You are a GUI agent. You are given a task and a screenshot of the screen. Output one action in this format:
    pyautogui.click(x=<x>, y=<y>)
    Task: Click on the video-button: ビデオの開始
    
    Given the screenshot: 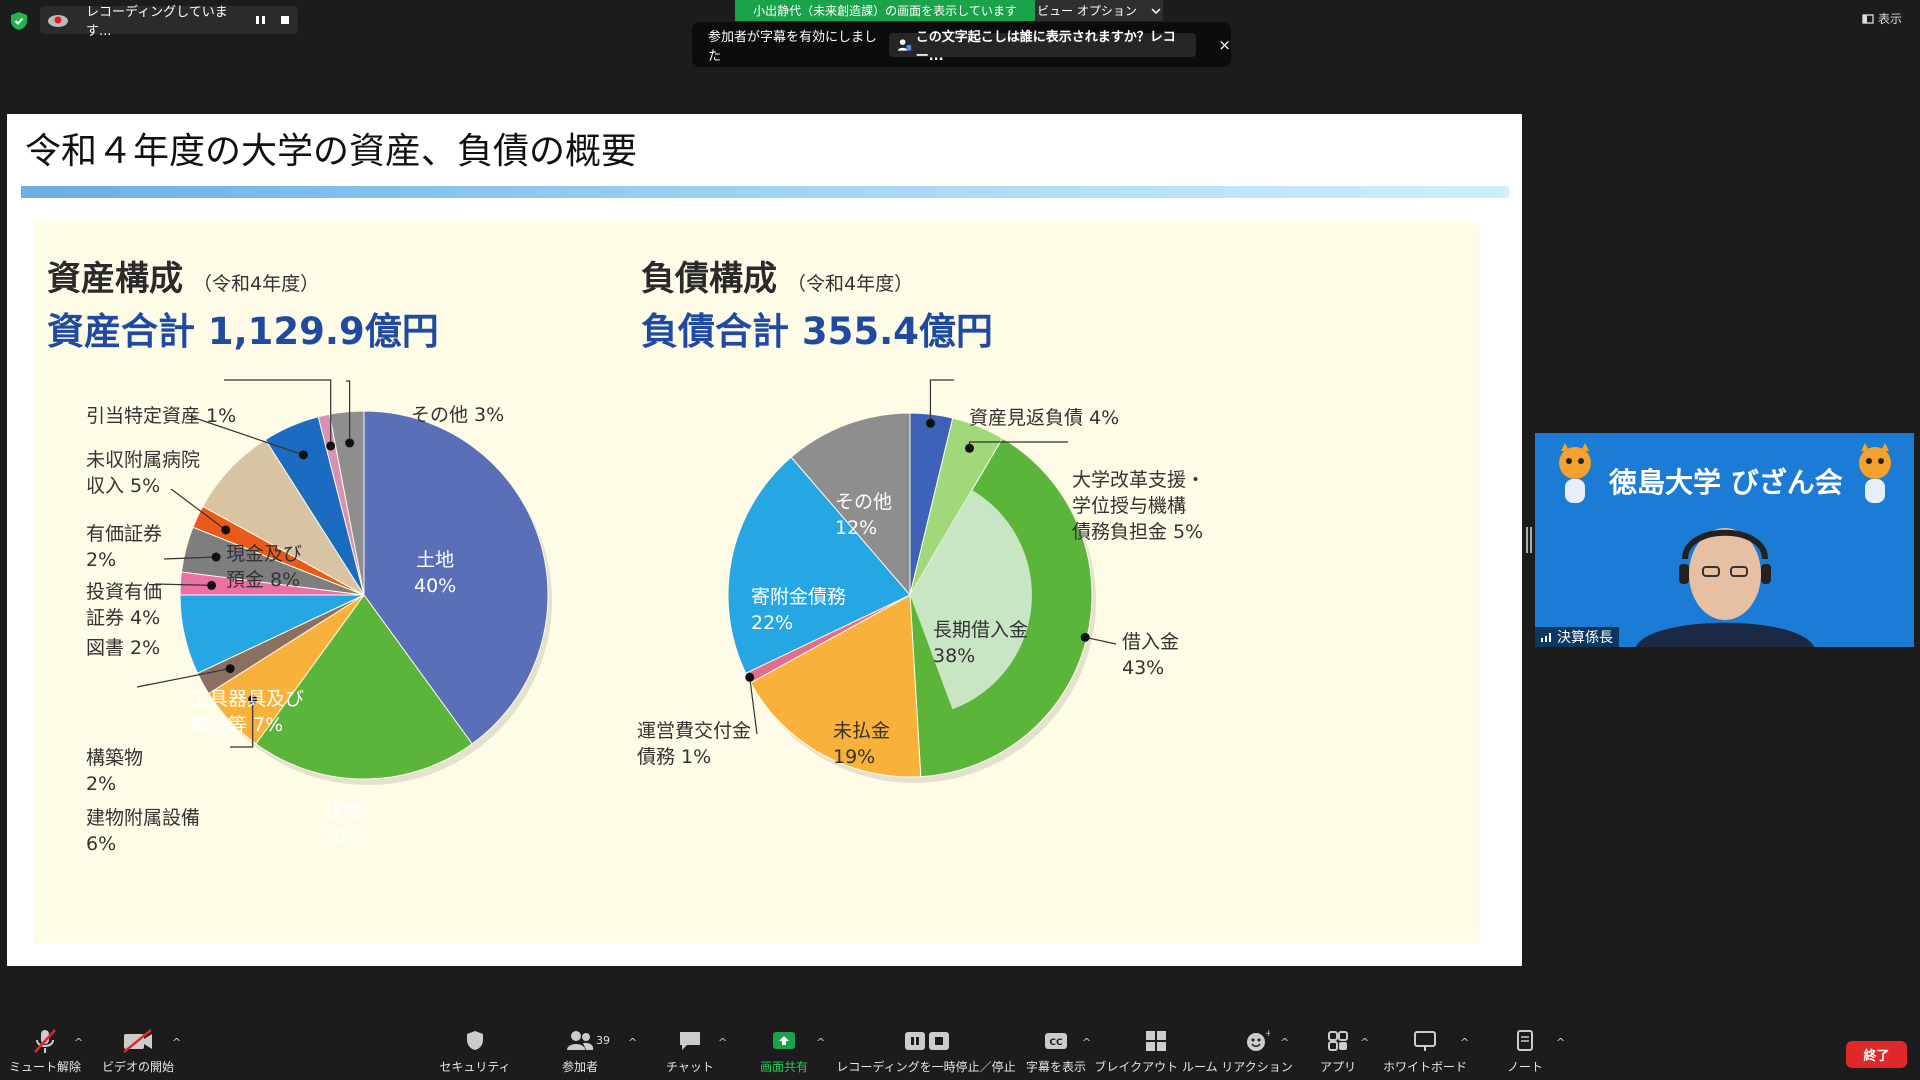 What is the action you would take?
    pyautogui.click(x=138, y=1053)
    